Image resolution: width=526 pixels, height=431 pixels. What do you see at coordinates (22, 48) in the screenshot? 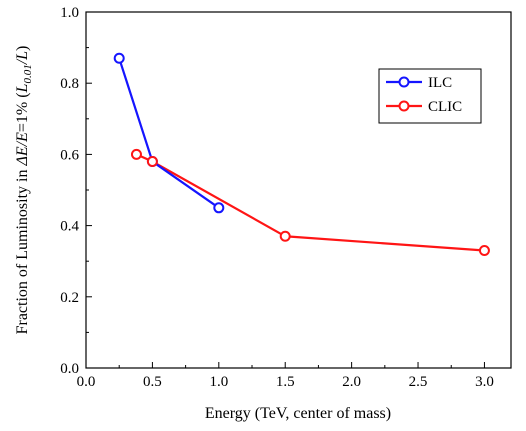
I see `y-axis-label-suffix: )` at bounding box center [22, 48].